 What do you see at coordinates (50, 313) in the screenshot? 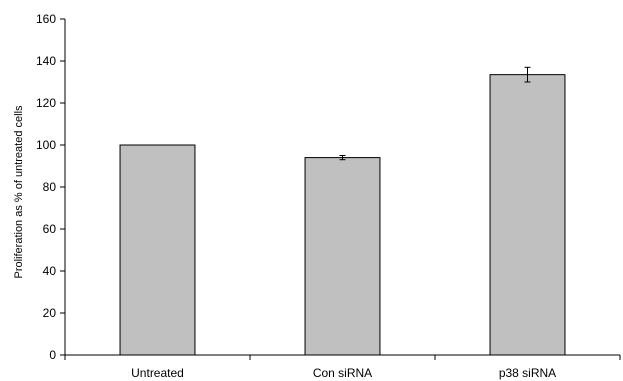
I see `y-tick-label: 20` at bounding box center [50, 313].